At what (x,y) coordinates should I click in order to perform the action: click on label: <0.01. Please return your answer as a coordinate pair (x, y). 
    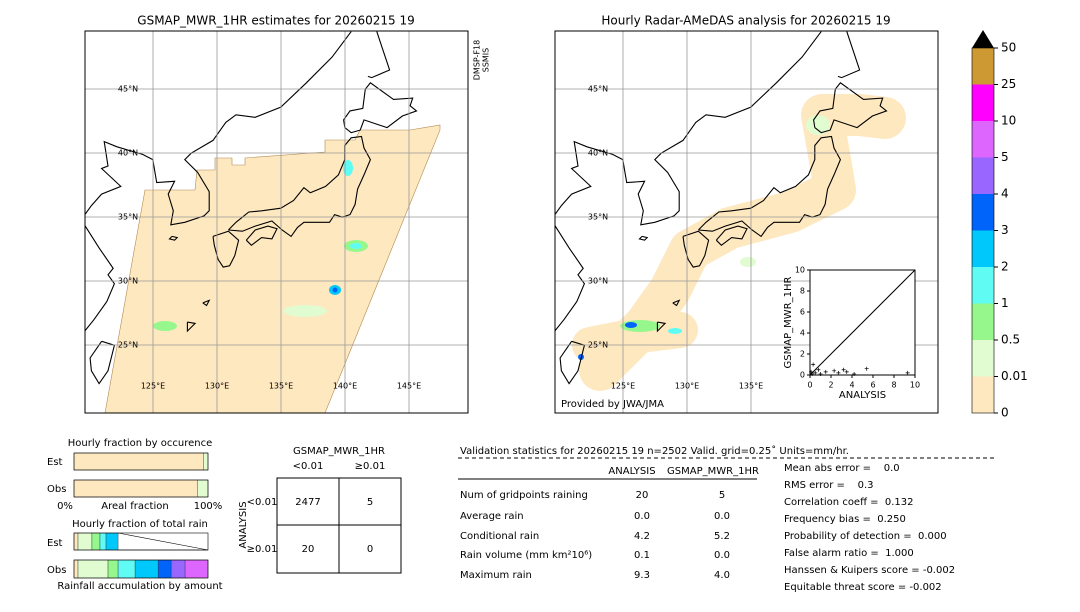
    Looking at the image, I should click on (262, 502).